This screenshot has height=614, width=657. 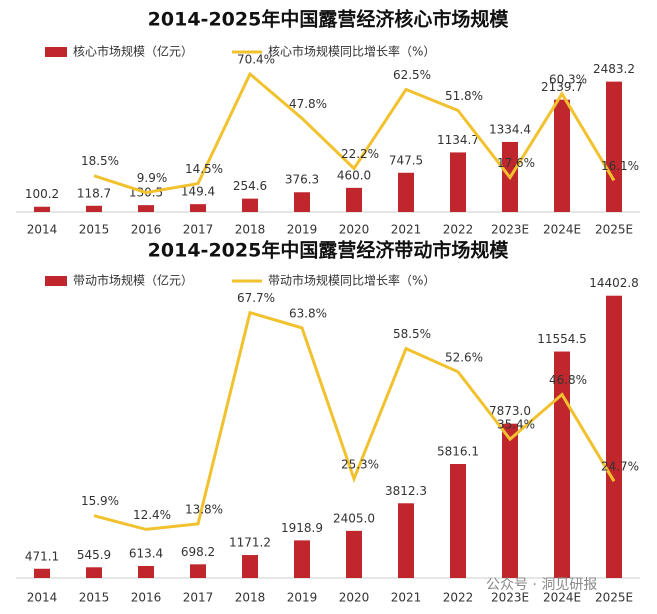 I want to click on bar-value-label: 1918.9, so click(x=302, y=528).